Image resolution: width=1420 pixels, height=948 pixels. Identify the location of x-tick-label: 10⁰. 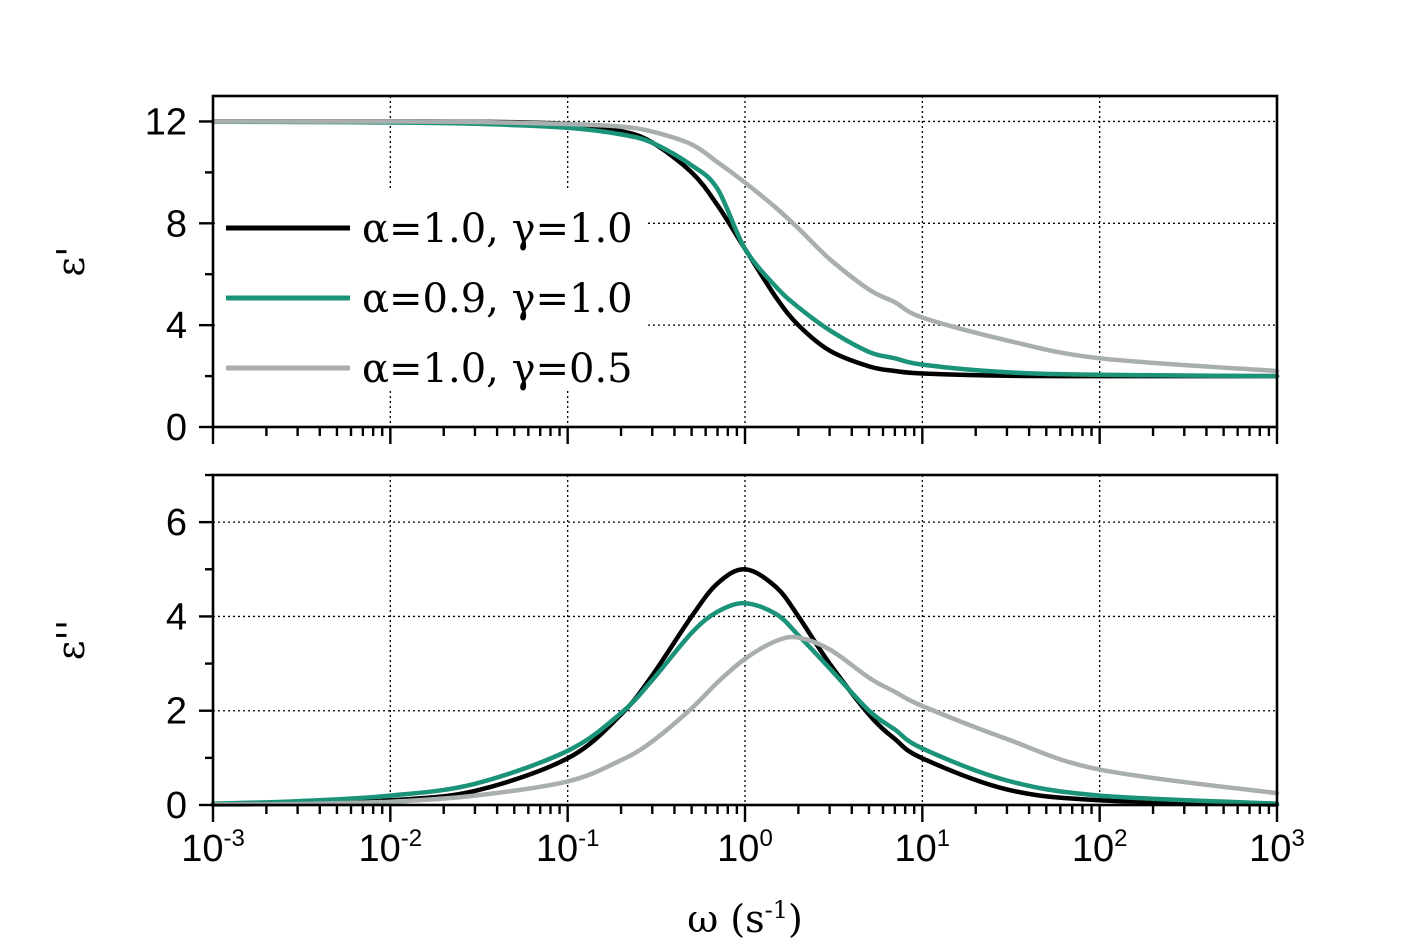
(745, 847).